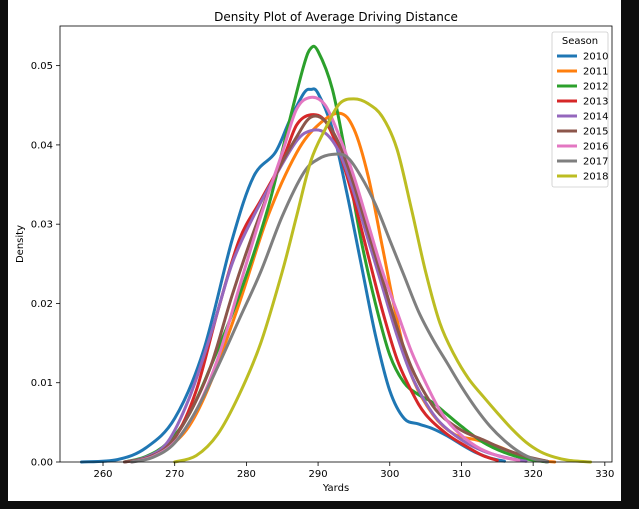  Describe the element at coordinates (318, 474) in the screenshot. I see `x-tick-label: 290` at that location.